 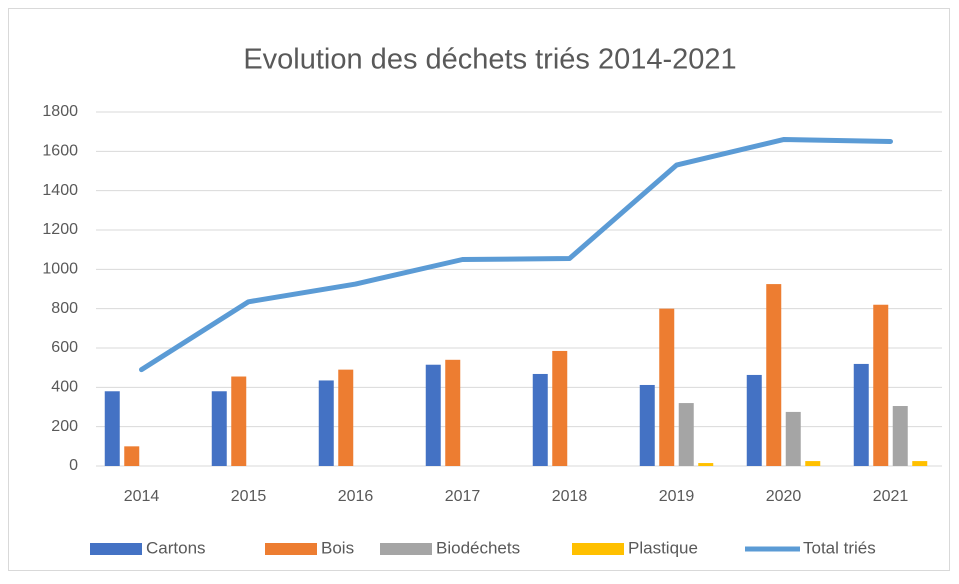 I want to click on x-tick-label: 2020, so click(x=784, y=496).